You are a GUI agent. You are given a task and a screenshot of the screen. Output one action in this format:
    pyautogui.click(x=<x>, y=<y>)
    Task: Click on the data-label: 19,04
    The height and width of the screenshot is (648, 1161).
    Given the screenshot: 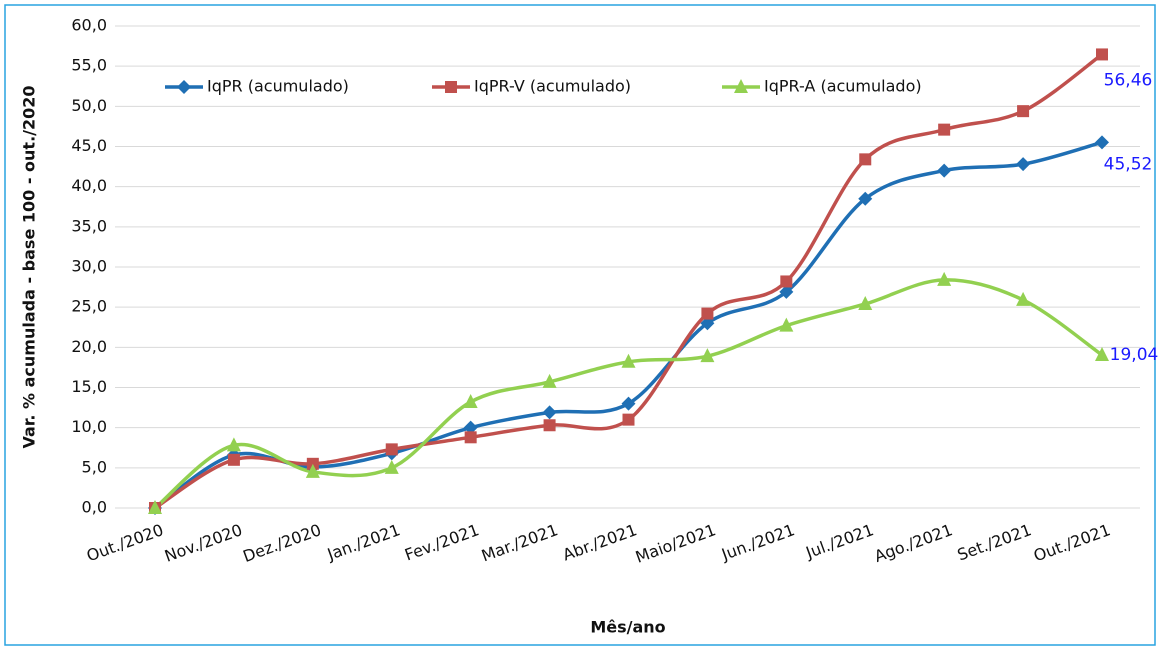 What is the action you would take?
    pyautogui.click(x=1134, y=355)
    